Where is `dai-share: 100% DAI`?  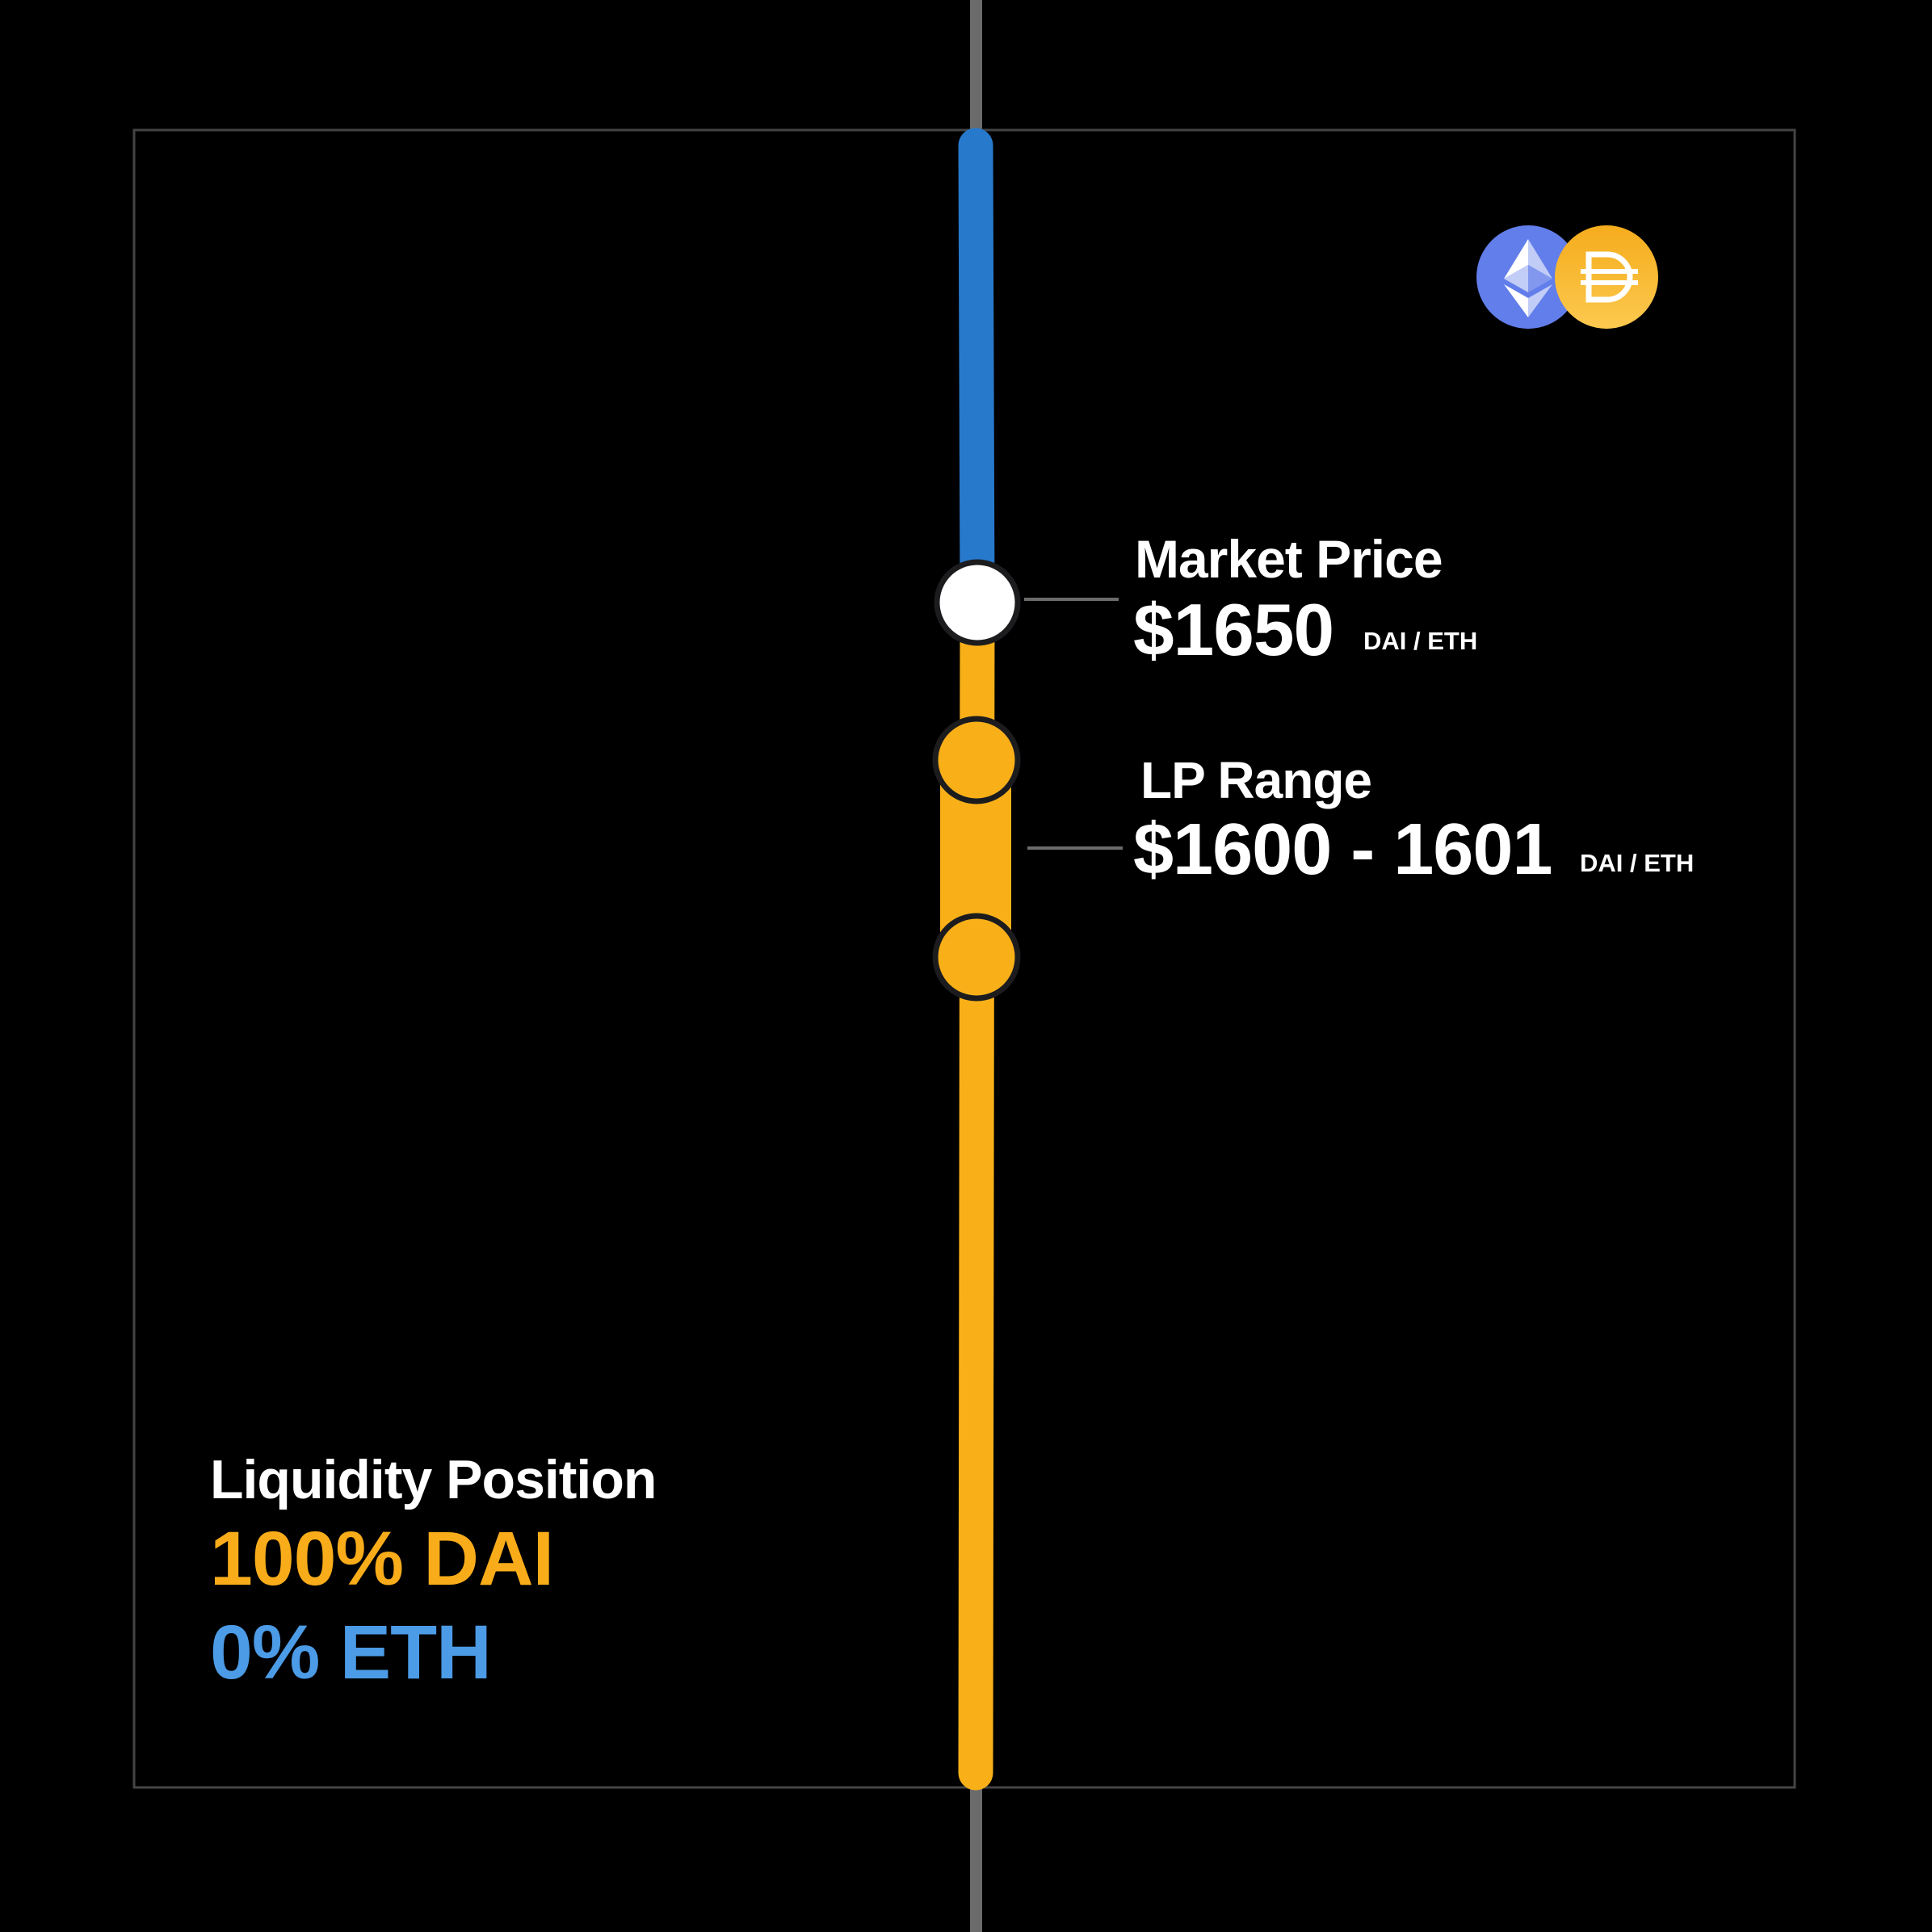 dai-share: 100% DAI is located at coordinates (382, 1559).